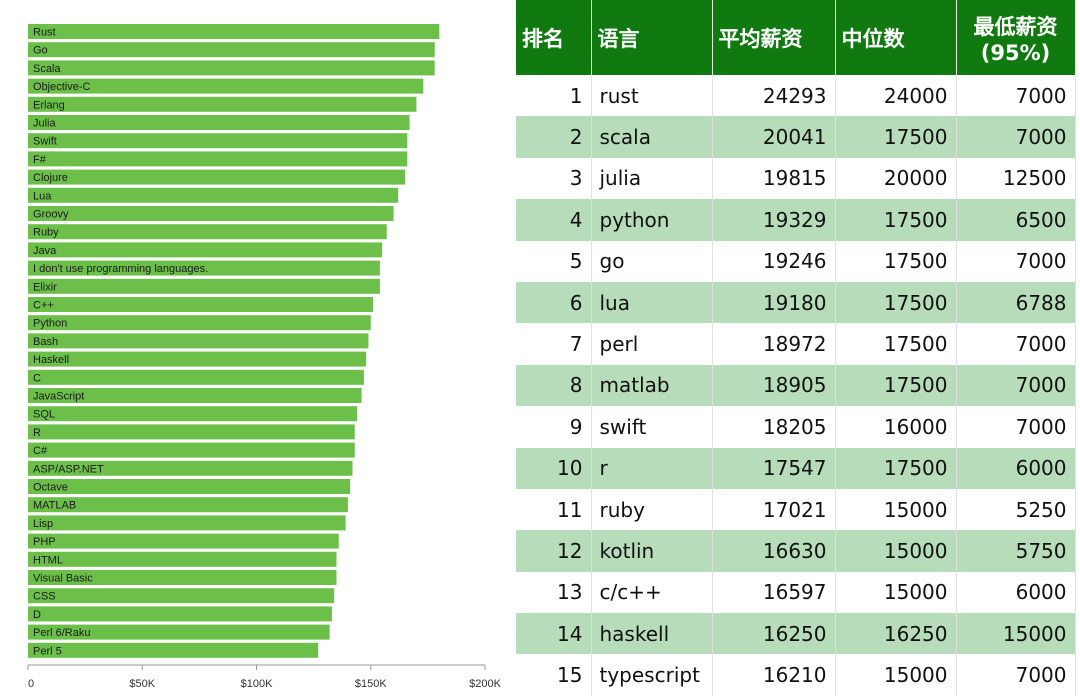  I want to click on bar-label: D, so click(37, 615).